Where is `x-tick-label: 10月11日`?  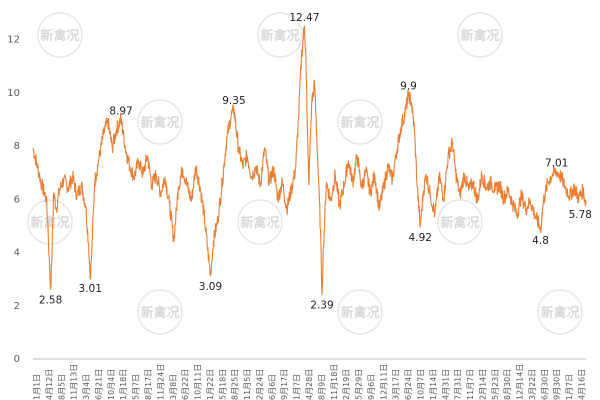 x-tick-label: 10月11日 is located at coordinates (198, 382).